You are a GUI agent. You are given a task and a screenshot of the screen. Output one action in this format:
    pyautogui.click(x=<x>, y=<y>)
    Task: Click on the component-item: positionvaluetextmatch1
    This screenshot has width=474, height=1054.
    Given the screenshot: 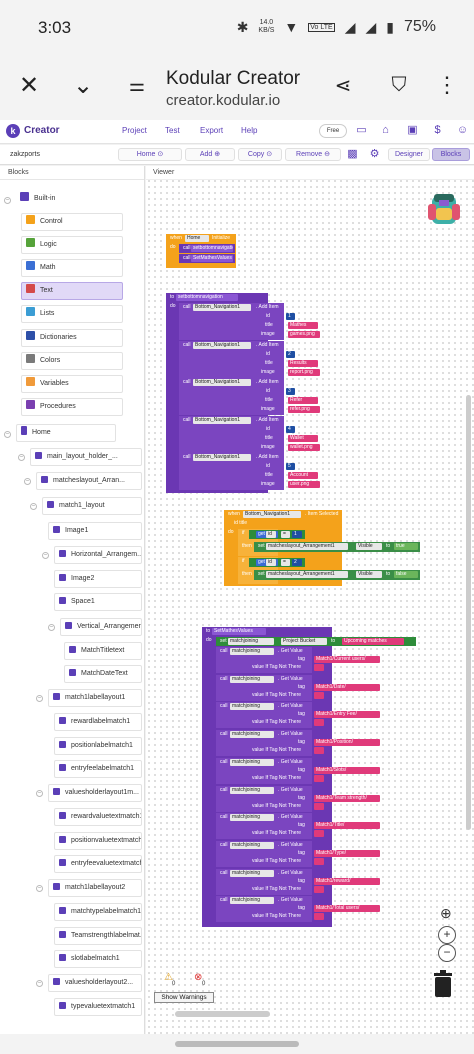 What is the action you would take?
    pyautogui.click(x=98, y=841)
    